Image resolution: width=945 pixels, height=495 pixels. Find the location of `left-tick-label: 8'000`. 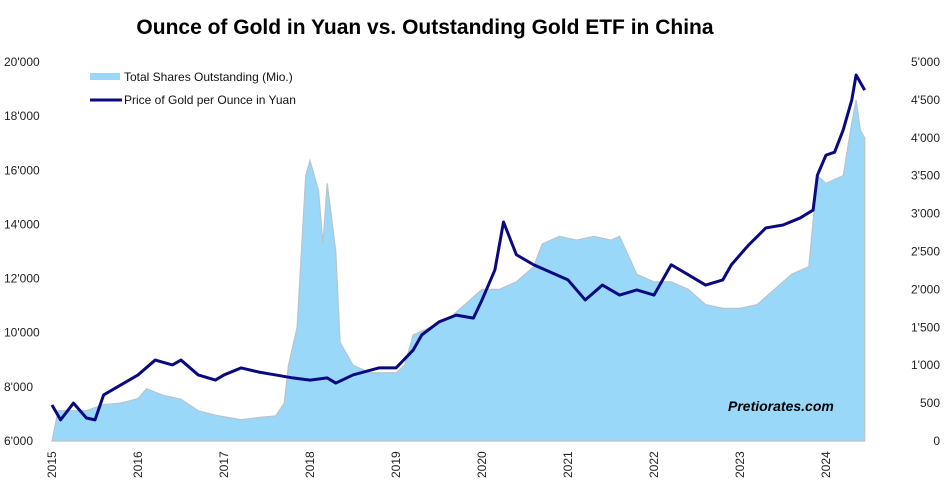

left-tick-label: 8'000 is located at coordinates (18, 387).